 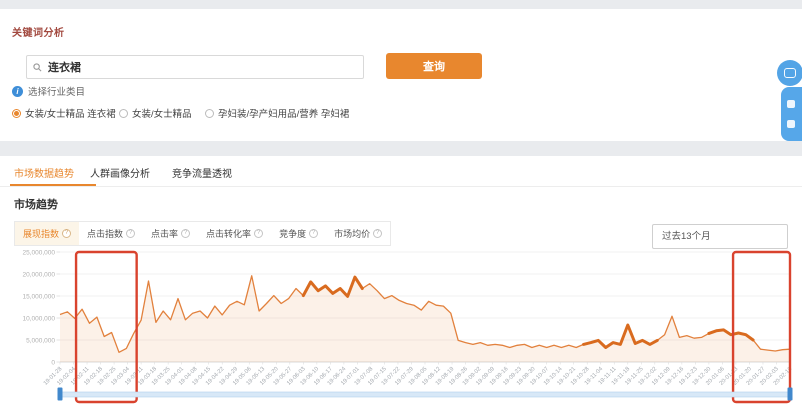 I want to click on category-hint-label: 选择行业类目, so click(x=57, y=92).